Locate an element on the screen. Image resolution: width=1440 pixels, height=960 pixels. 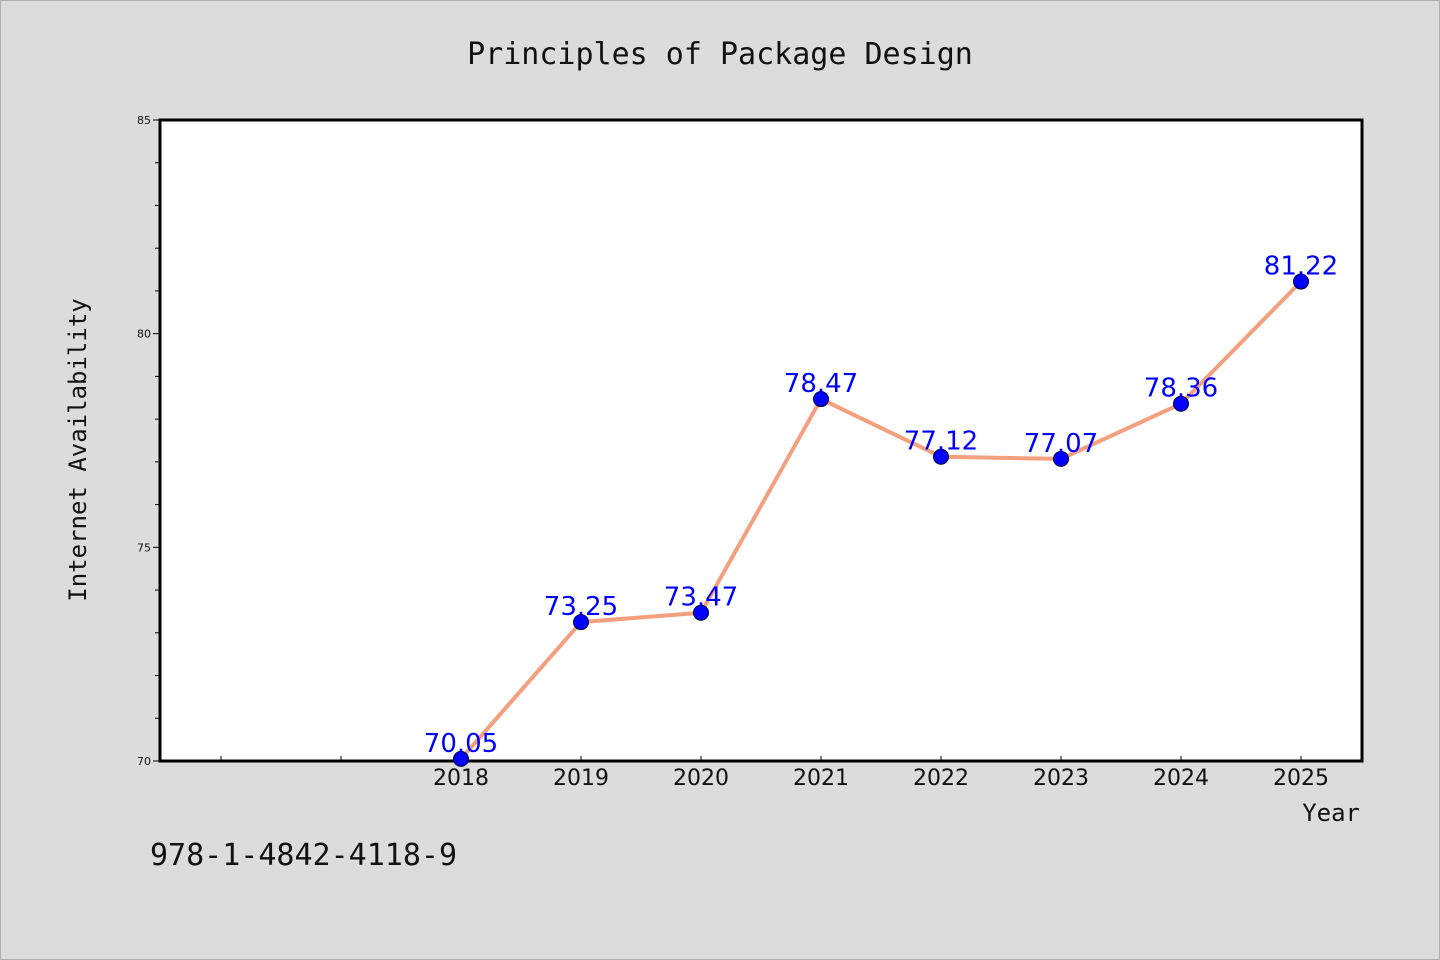
x-tick-label: 2018 is located at coordinates (461, 778).